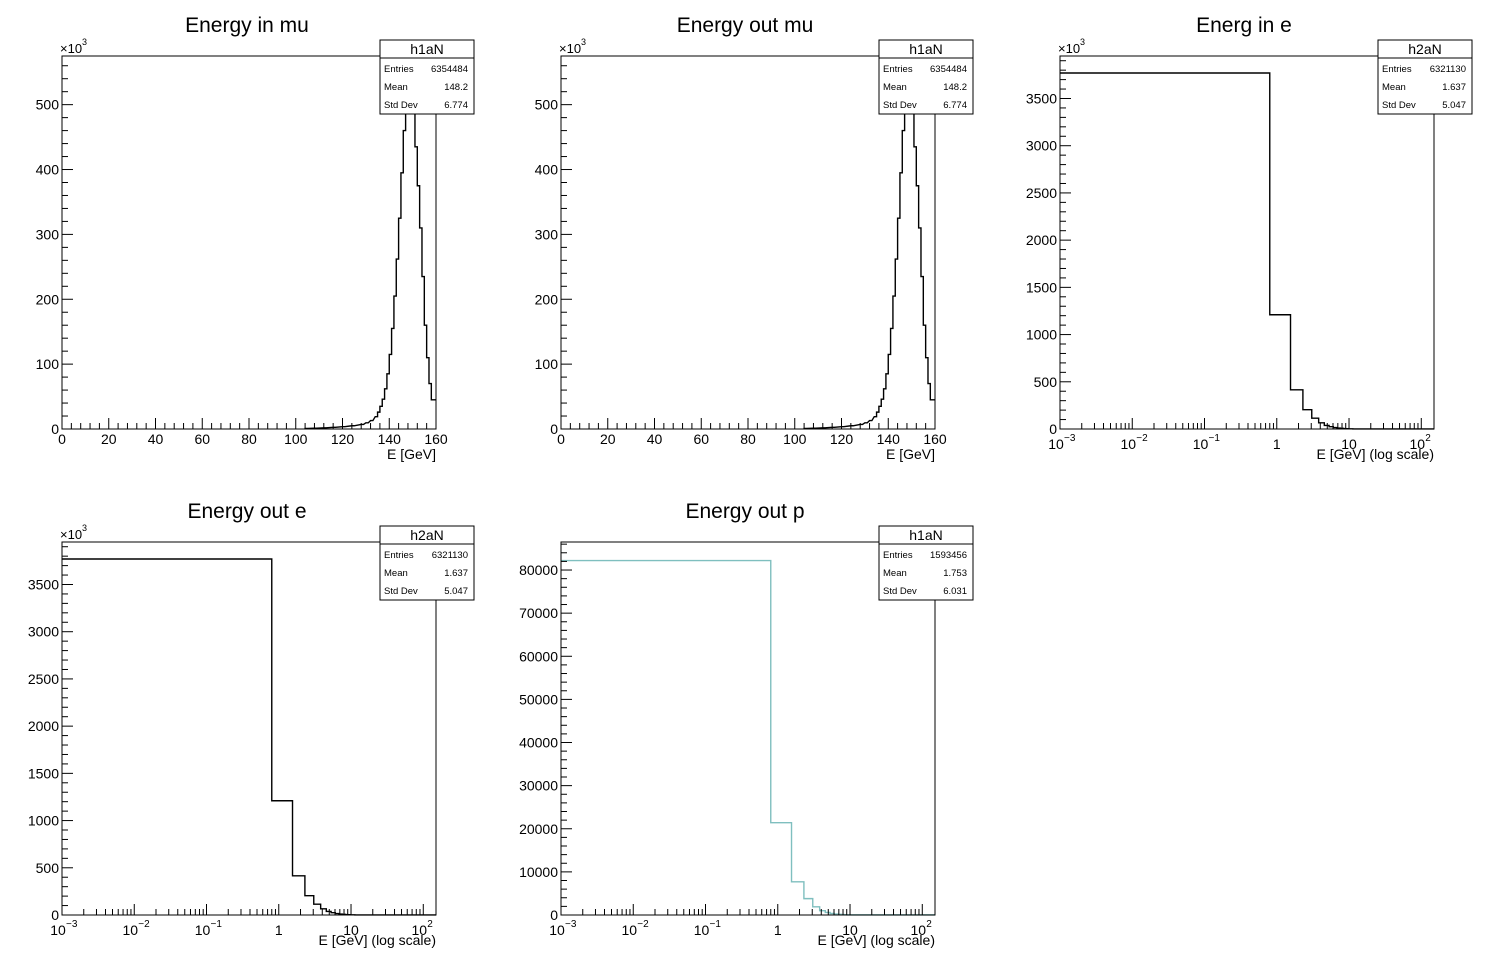  I want to click on y-tick-label: 80000, so click(538, 570).